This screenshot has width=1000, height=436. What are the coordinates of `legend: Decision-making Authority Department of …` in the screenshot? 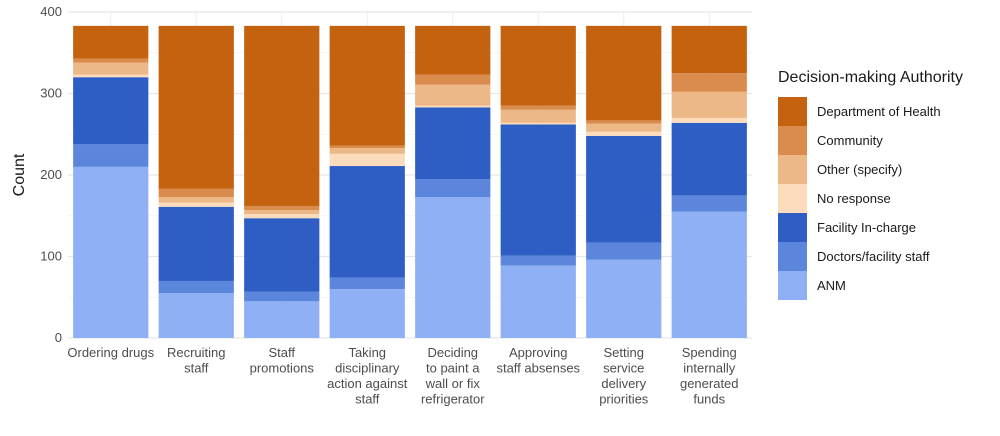 It's located at (870, 184).